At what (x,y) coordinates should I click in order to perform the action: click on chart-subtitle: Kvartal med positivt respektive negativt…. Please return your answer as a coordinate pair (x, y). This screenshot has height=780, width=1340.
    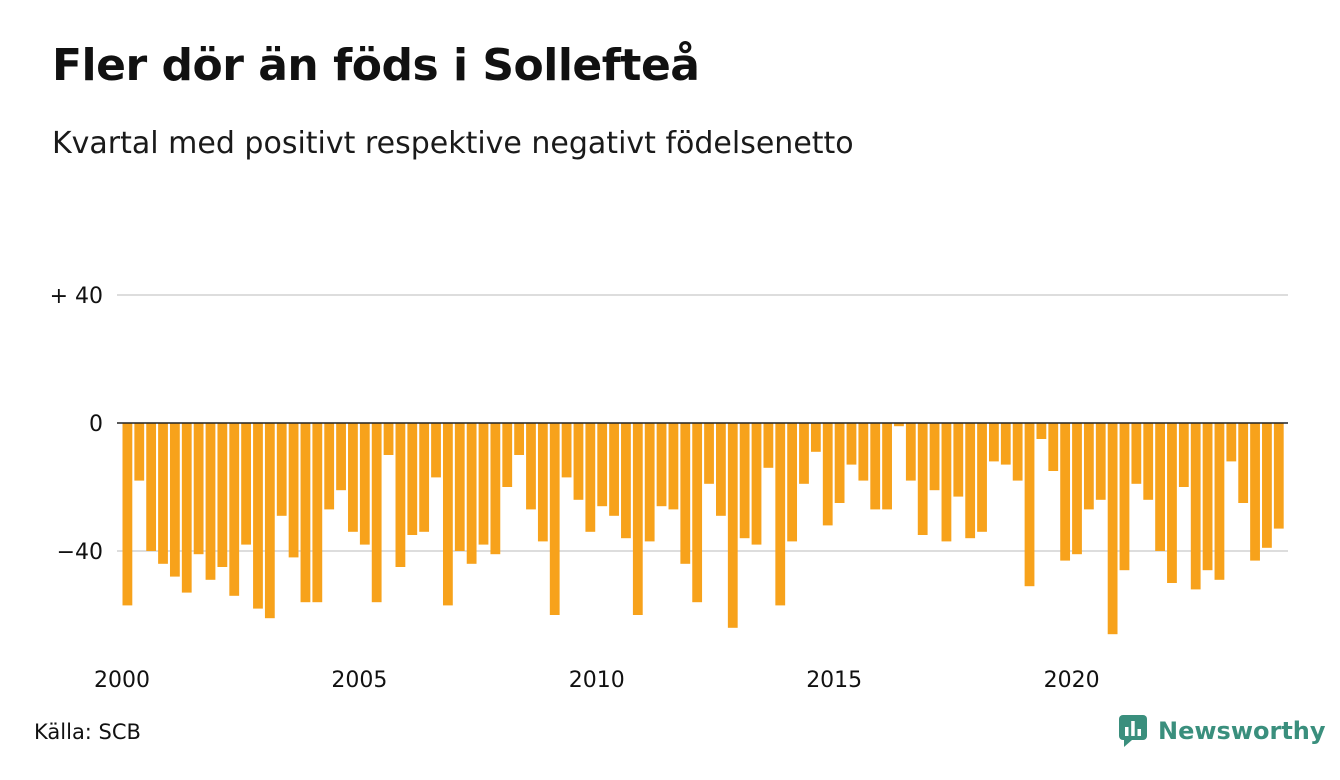
    Looking at the image, I should click on (453, 143).